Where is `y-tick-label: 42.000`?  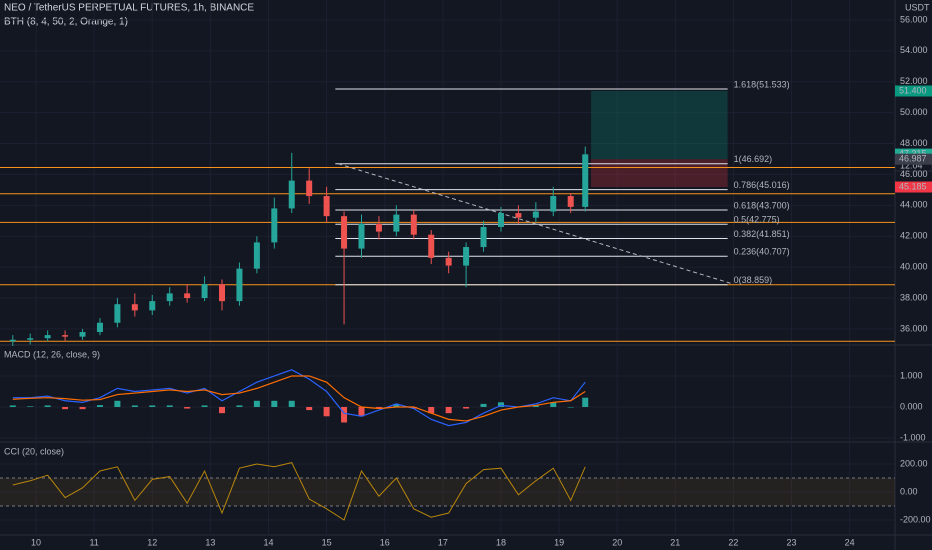
y-tick-label: 42.000 is located at coordinates (914, 236).